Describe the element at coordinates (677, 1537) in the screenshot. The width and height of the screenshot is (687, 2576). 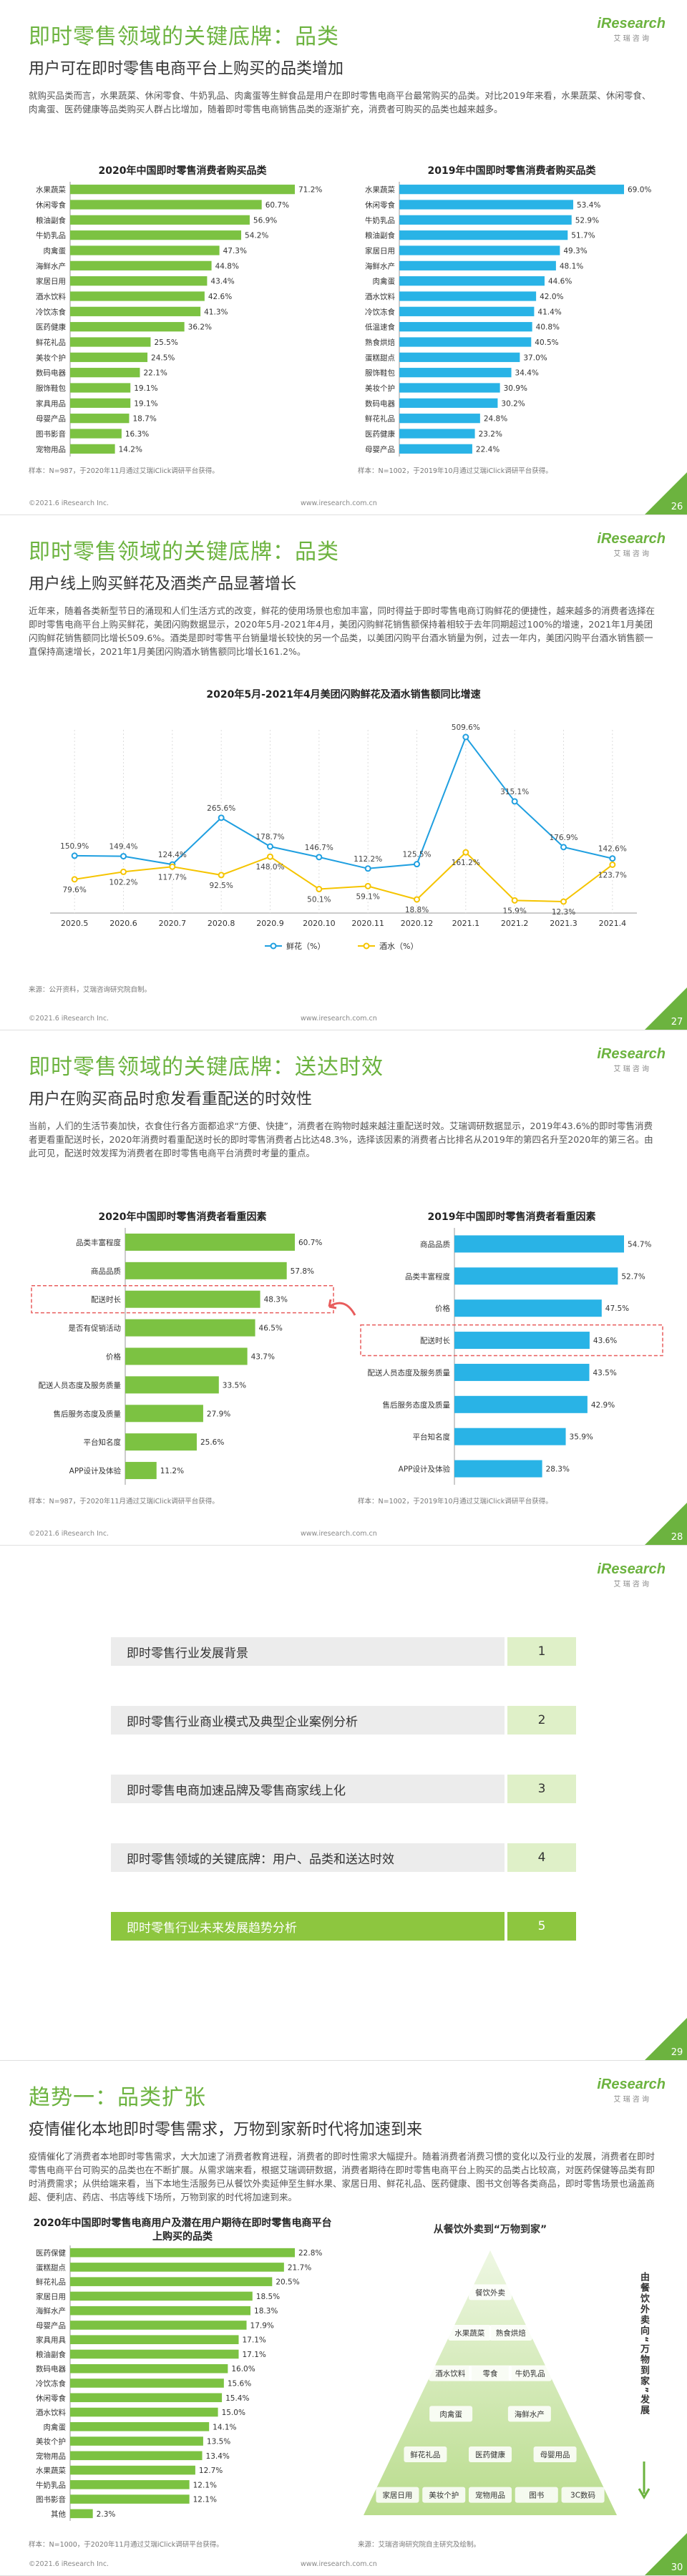
I see `page-number: 28` at that location.